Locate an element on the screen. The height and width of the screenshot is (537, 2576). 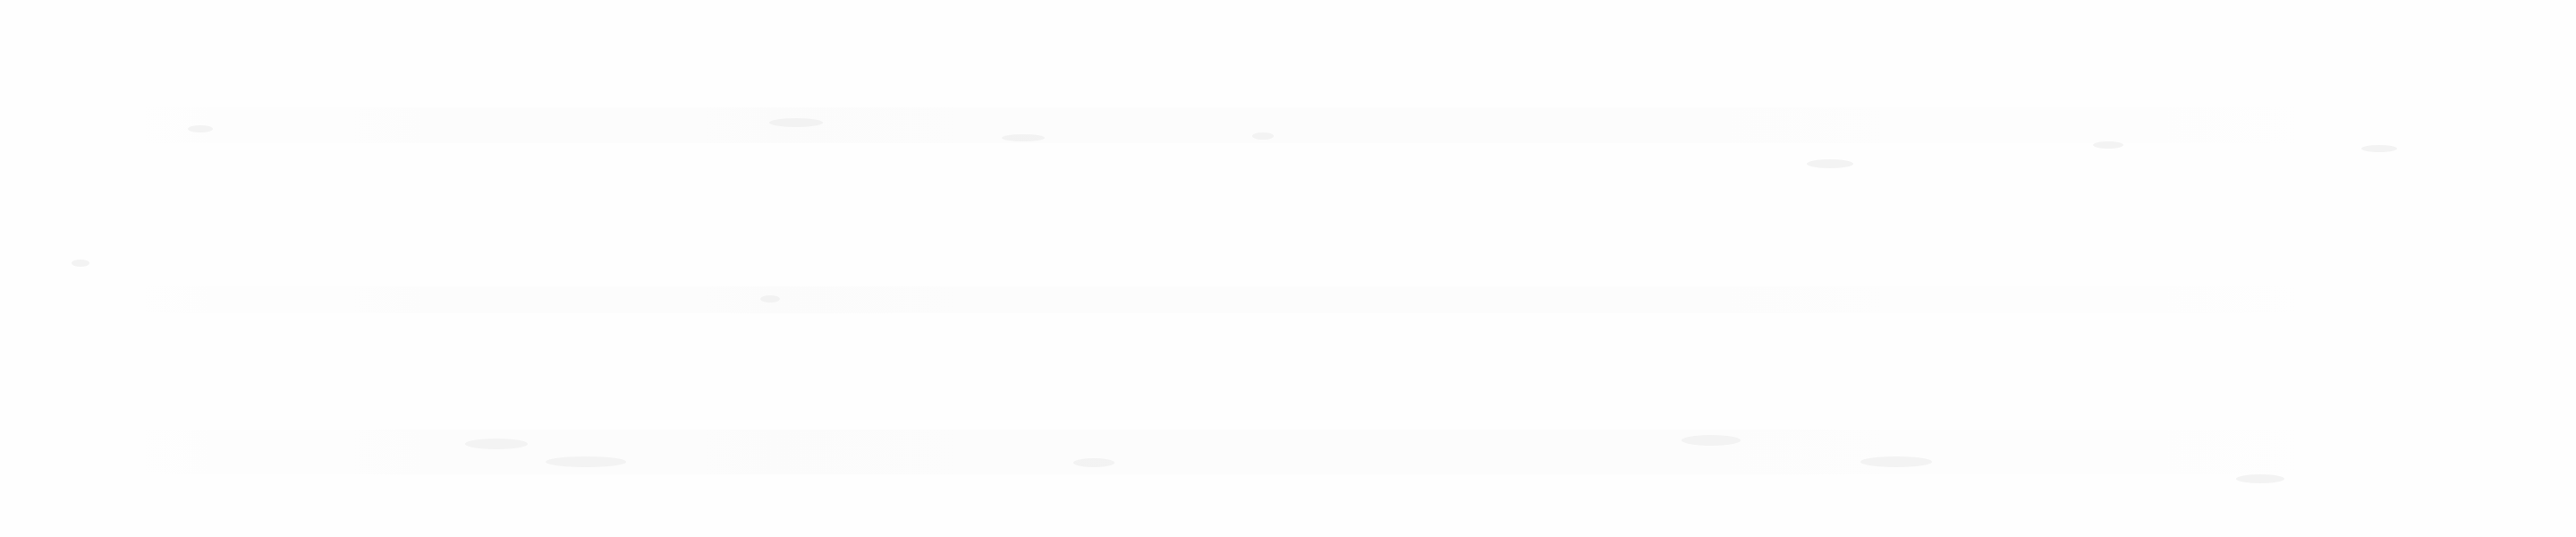
faint-band-middle is located at coordinates (1288, 299).